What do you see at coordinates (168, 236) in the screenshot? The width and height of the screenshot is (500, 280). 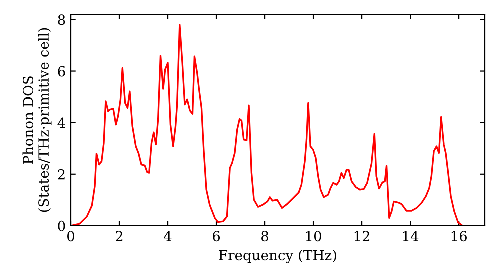 I see `x-tick-label: 4` at bounding box center [168, 236].